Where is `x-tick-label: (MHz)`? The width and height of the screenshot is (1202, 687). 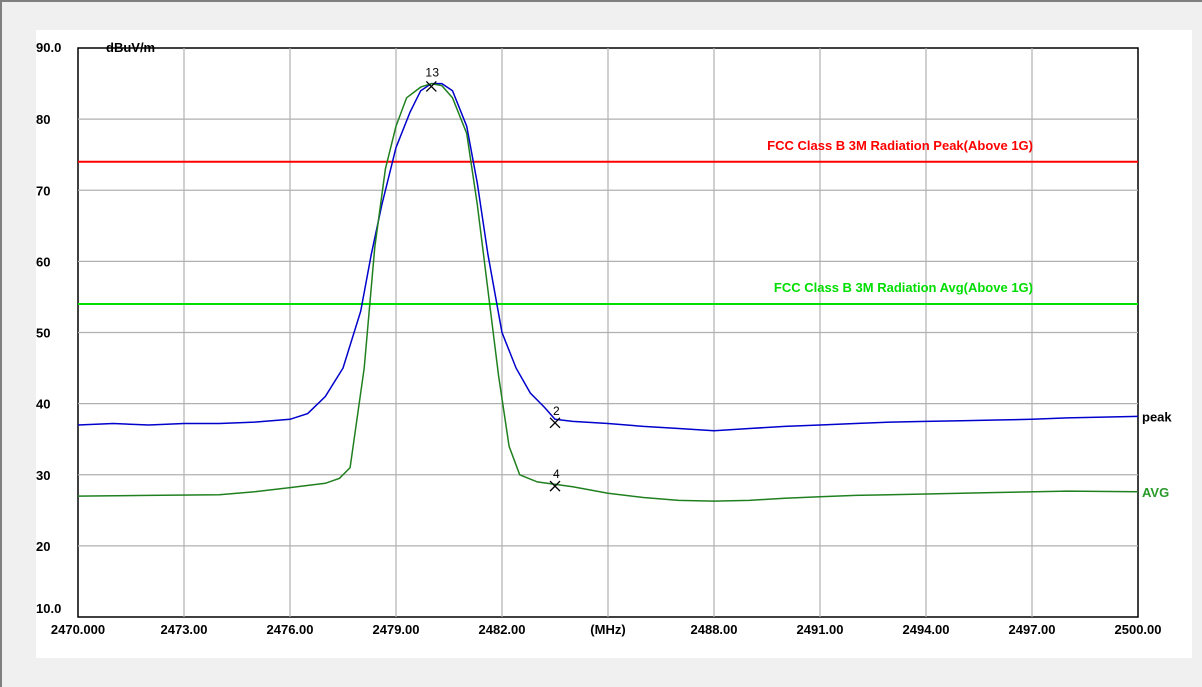
x-tick-label: (MHz) is located at coordinates (607, 629).